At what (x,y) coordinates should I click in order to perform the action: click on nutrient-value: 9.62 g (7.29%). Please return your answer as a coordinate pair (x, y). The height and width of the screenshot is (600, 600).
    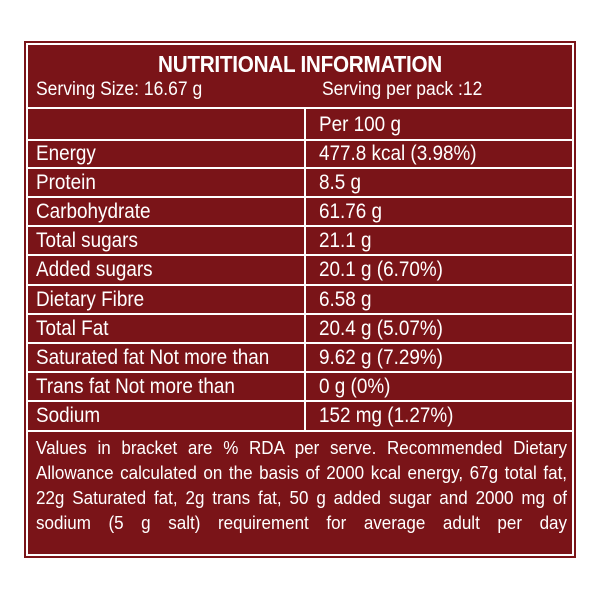
    Looking at the image, I should click on (381, 357).